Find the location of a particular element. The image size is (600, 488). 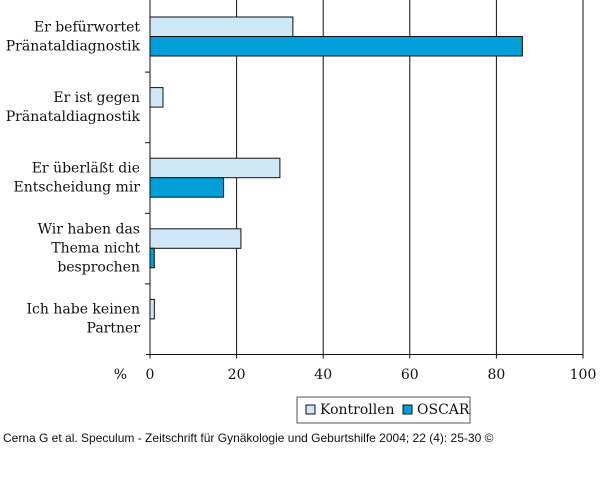

y-tick-label: Er ist gegen Pränataldiagnostik is located at coordinates (73, 107).